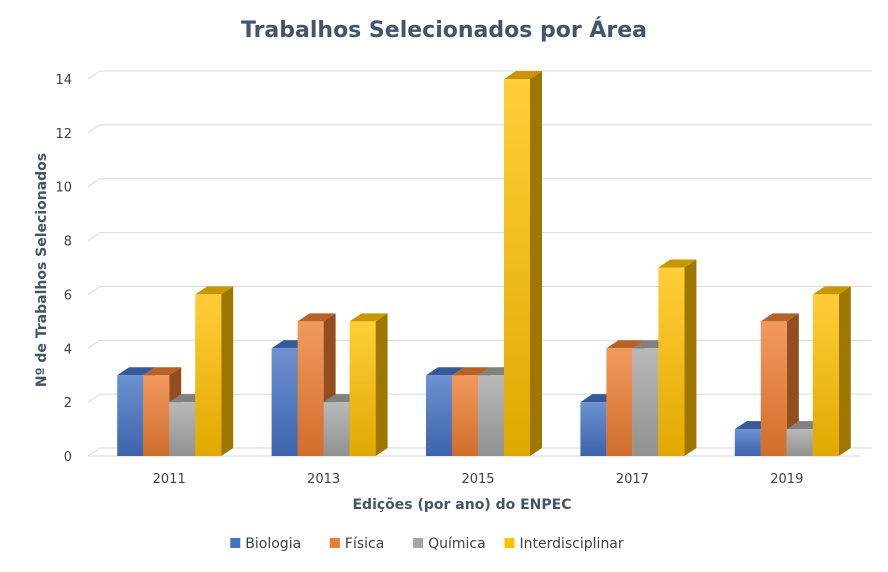  I want to click on x-tick-label: 2019, so click(786, 479).